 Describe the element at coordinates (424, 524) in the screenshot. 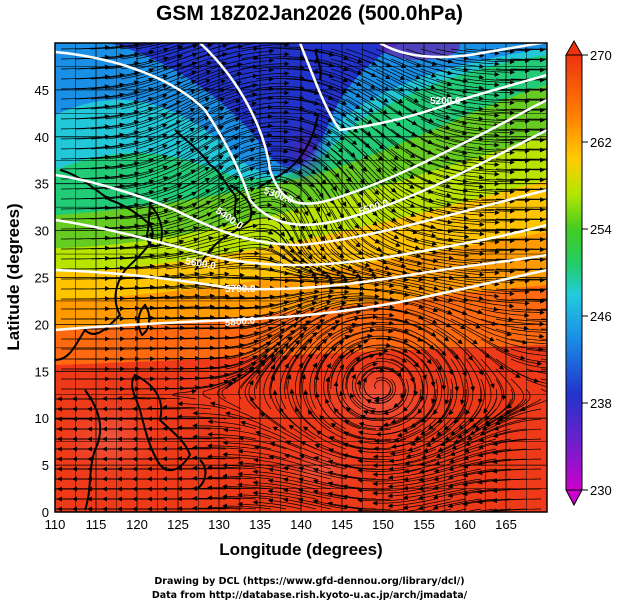

I see `x-tick-label: 155` at that location.